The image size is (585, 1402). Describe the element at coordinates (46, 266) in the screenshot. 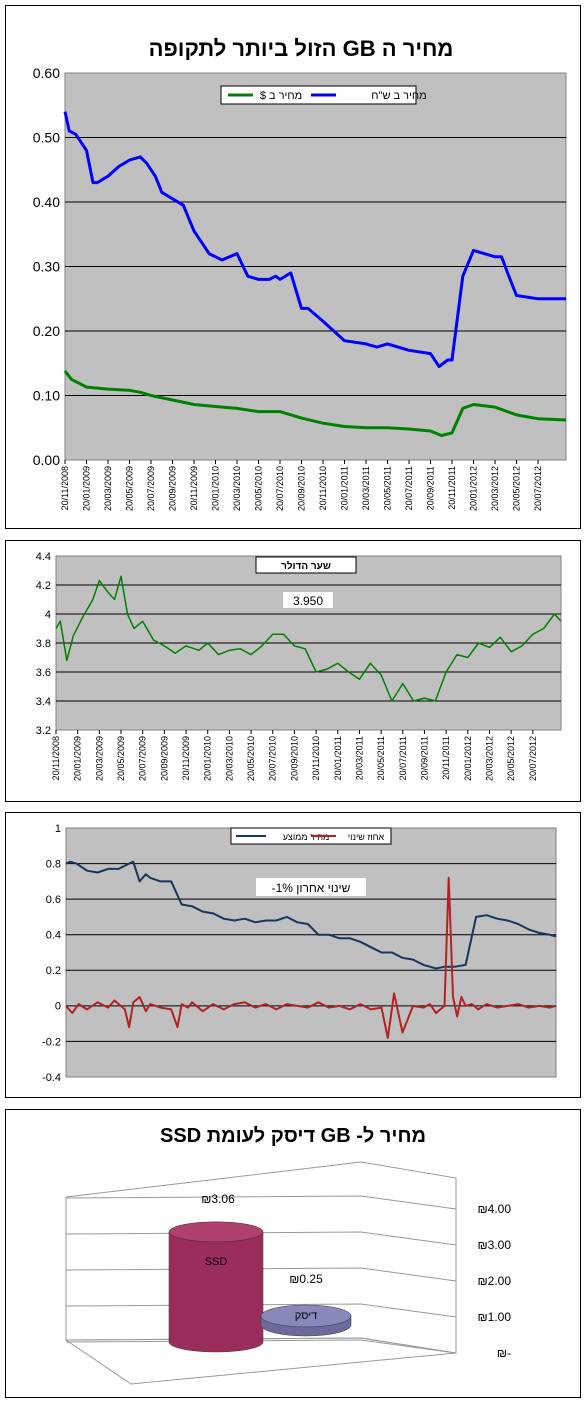

I see `y-tick-label: 0.30` at that location.